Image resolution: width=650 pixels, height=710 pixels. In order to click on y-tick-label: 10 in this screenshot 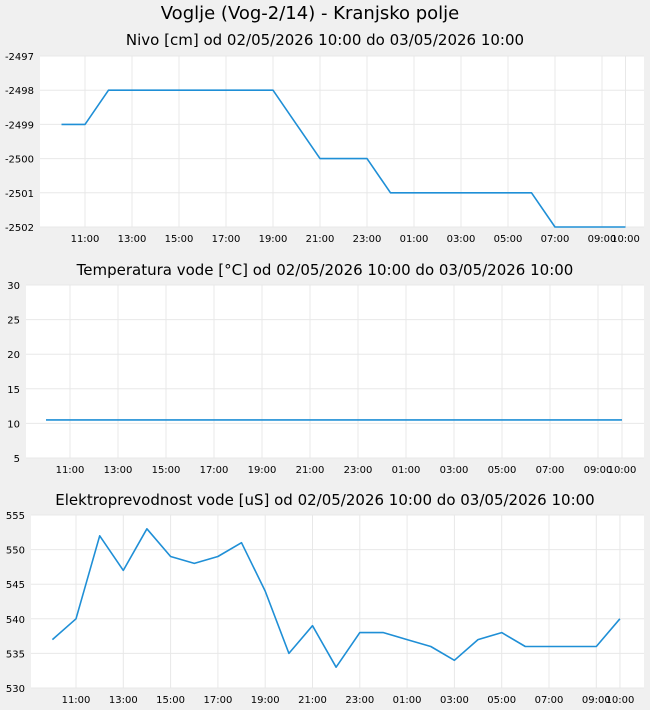, I will do `click(13, 424)`.